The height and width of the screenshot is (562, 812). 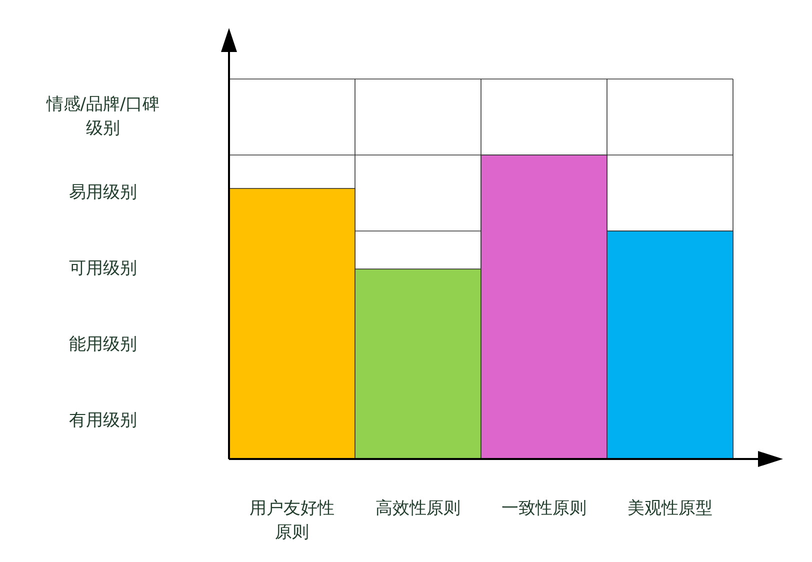 I want to click on text: 易用级别, so click(x=103, y=192).